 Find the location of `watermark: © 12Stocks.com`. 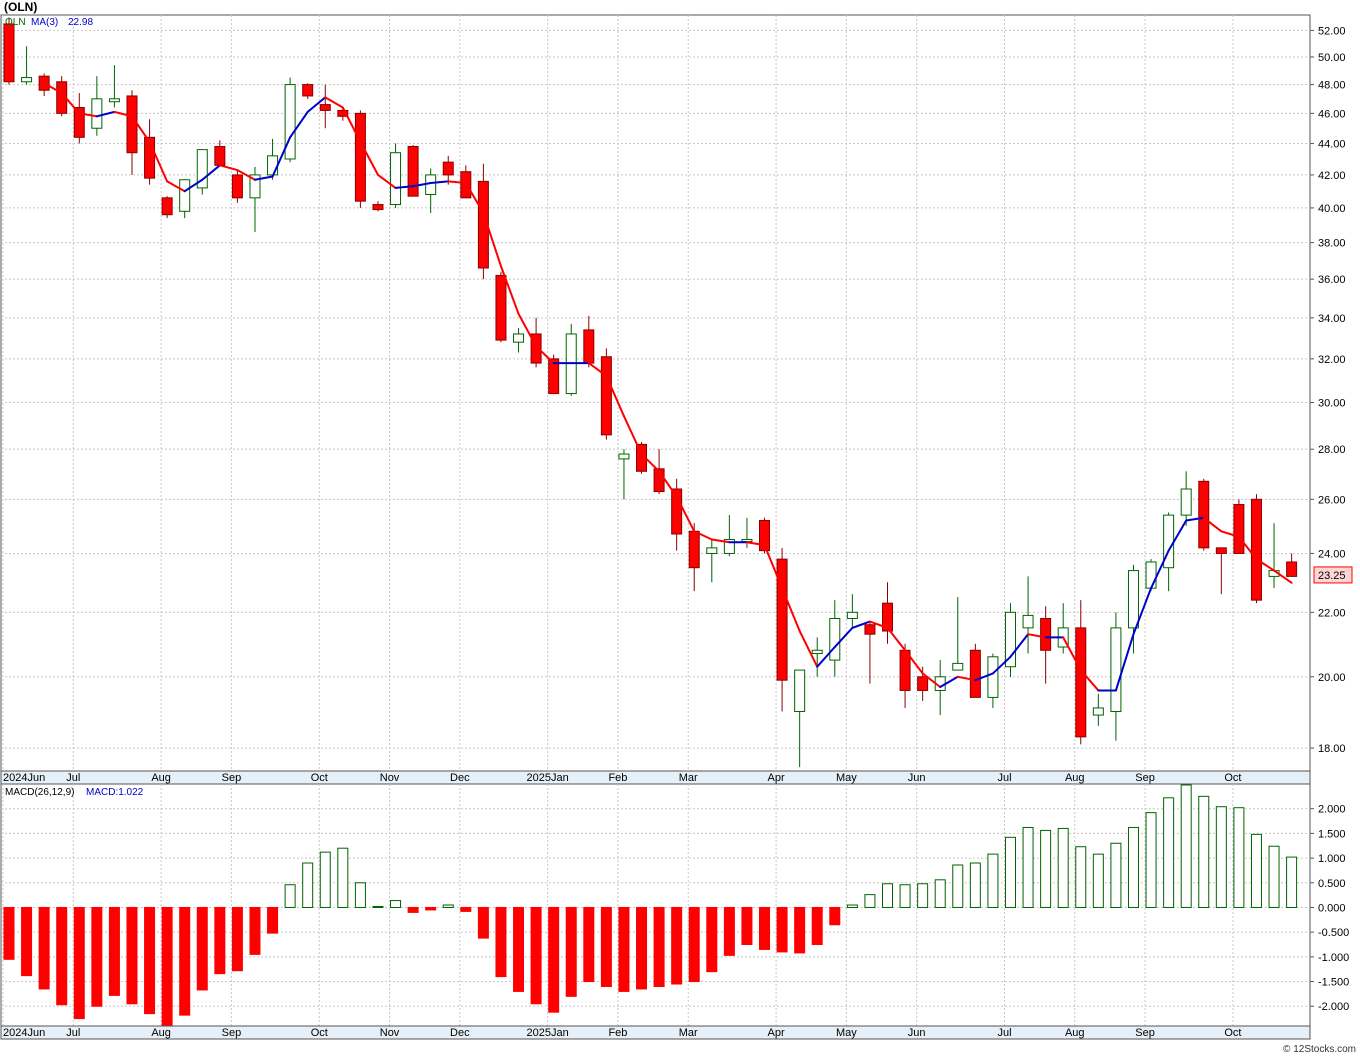

watermark: © 12Stocks.com is located at coordinates (1319, 1049).